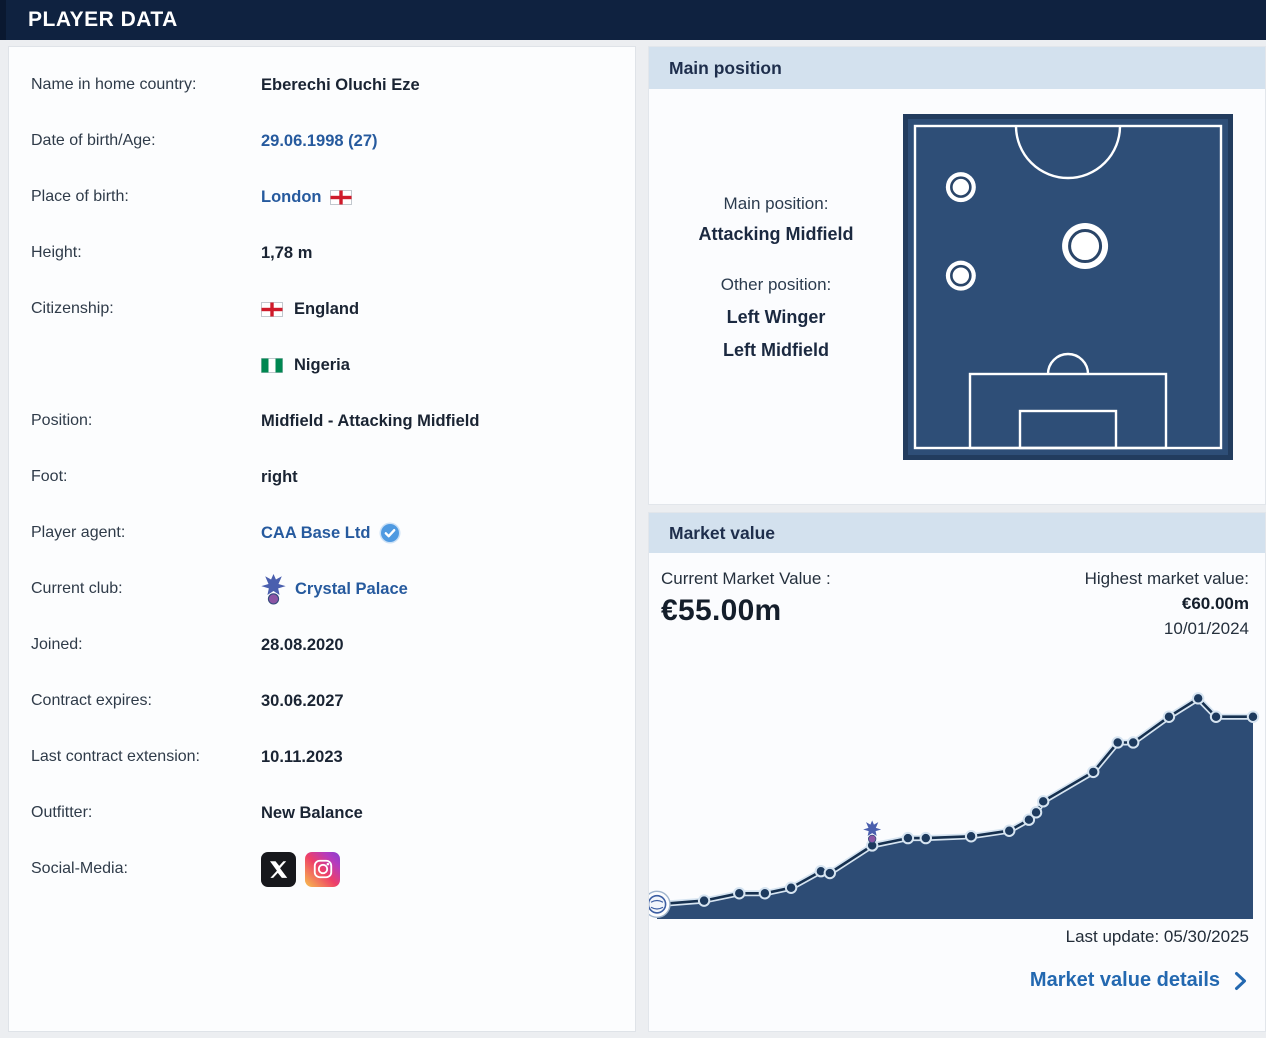  Describe the element at coordinates (1027, 231) in the screenshot. I see `position-markers` at that location.